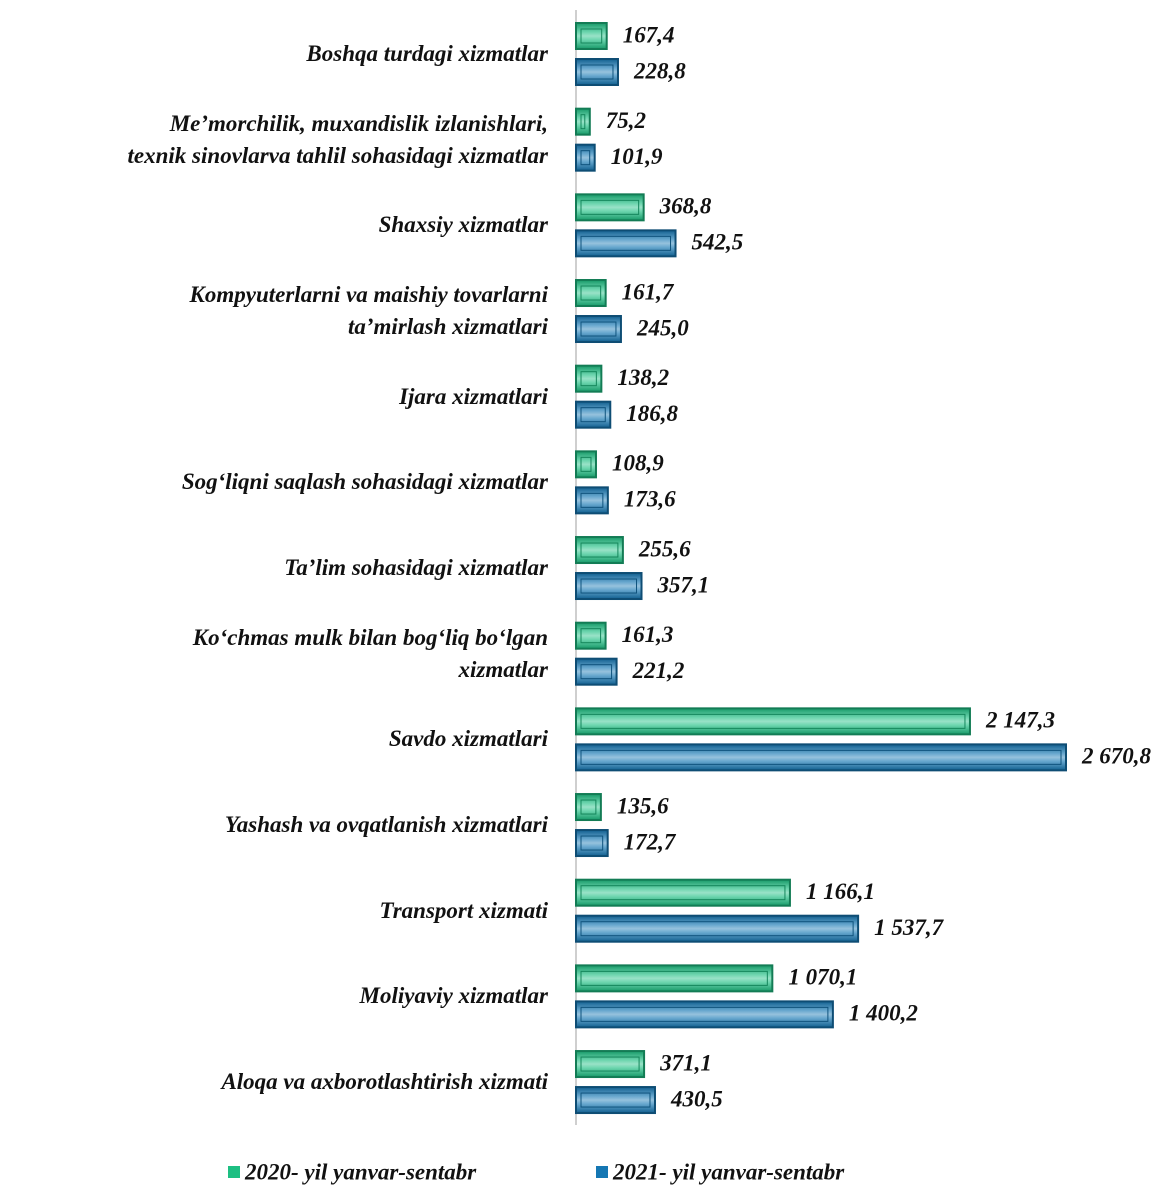  I want to click on value-label: 135,6, so click(643, 805).